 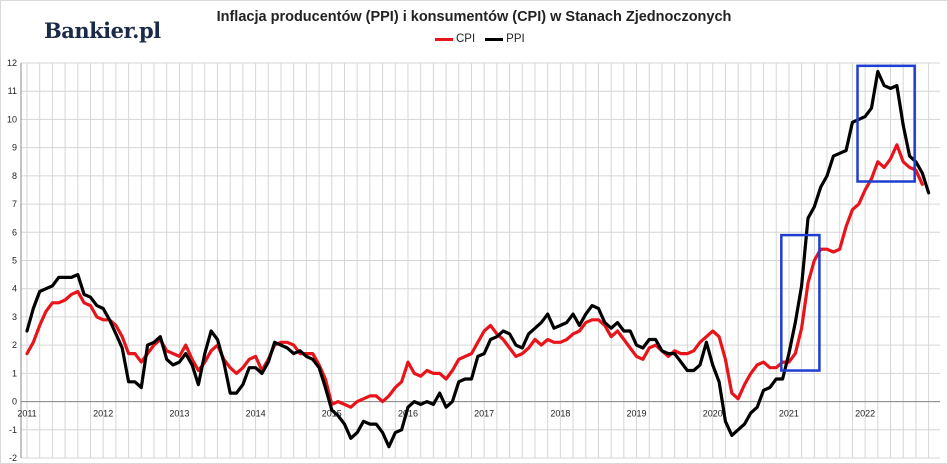 I want to click on chart-legend: CPI PPI, so click(x=483, y=39).